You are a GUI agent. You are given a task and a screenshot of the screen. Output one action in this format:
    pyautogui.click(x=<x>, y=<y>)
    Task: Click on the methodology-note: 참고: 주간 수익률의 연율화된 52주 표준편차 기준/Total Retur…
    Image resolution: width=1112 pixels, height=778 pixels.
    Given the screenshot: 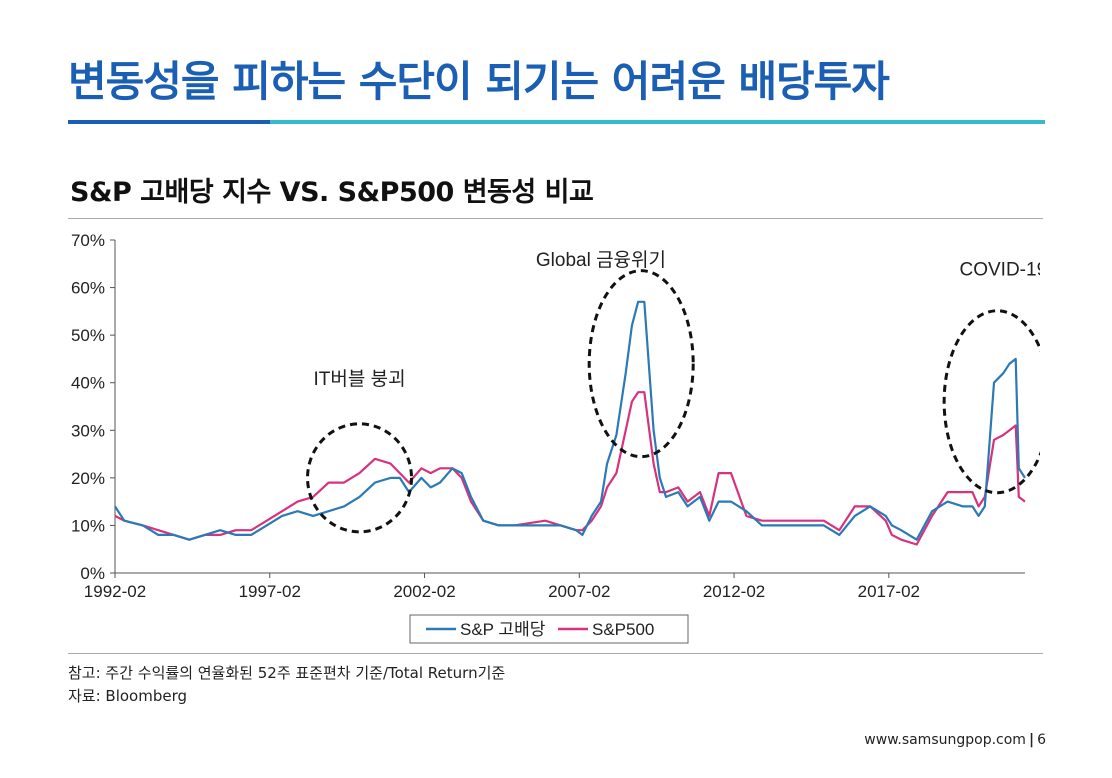 What is the action you would take?
    pyautogui.click(x=287, y=673)
    